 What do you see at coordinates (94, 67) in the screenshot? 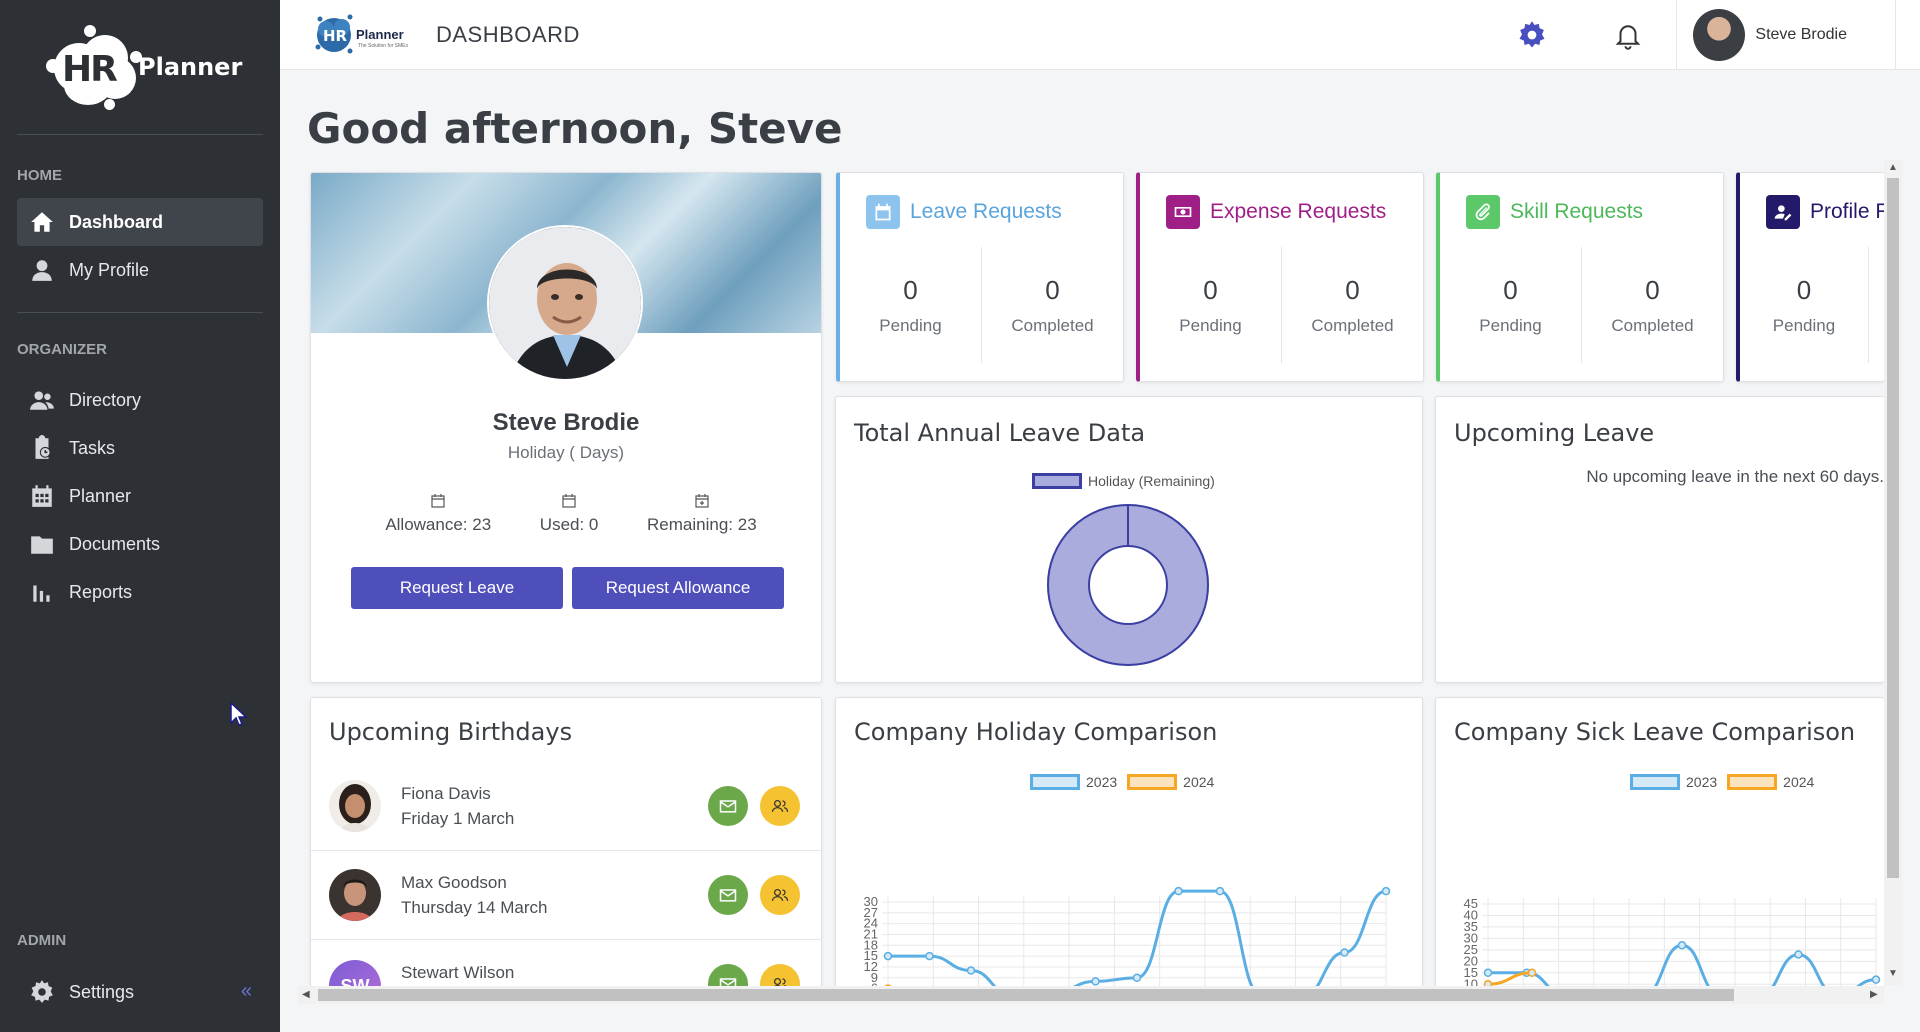
I see `hr-cloud-logo: HR` at bounding box center [94, 67].